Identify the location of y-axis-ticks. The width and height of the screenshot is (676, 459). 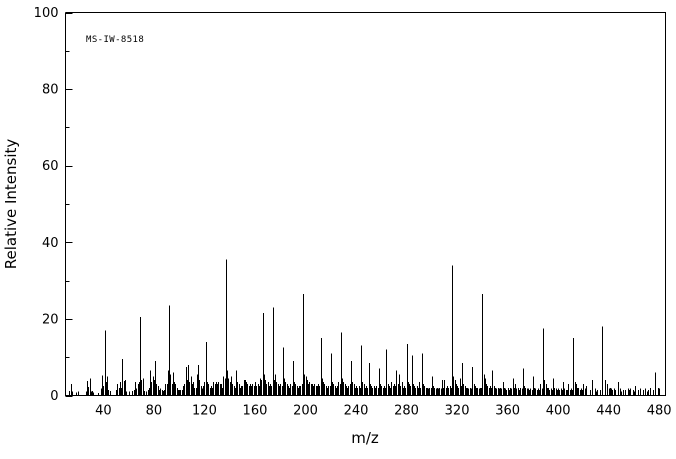
(69, 205).